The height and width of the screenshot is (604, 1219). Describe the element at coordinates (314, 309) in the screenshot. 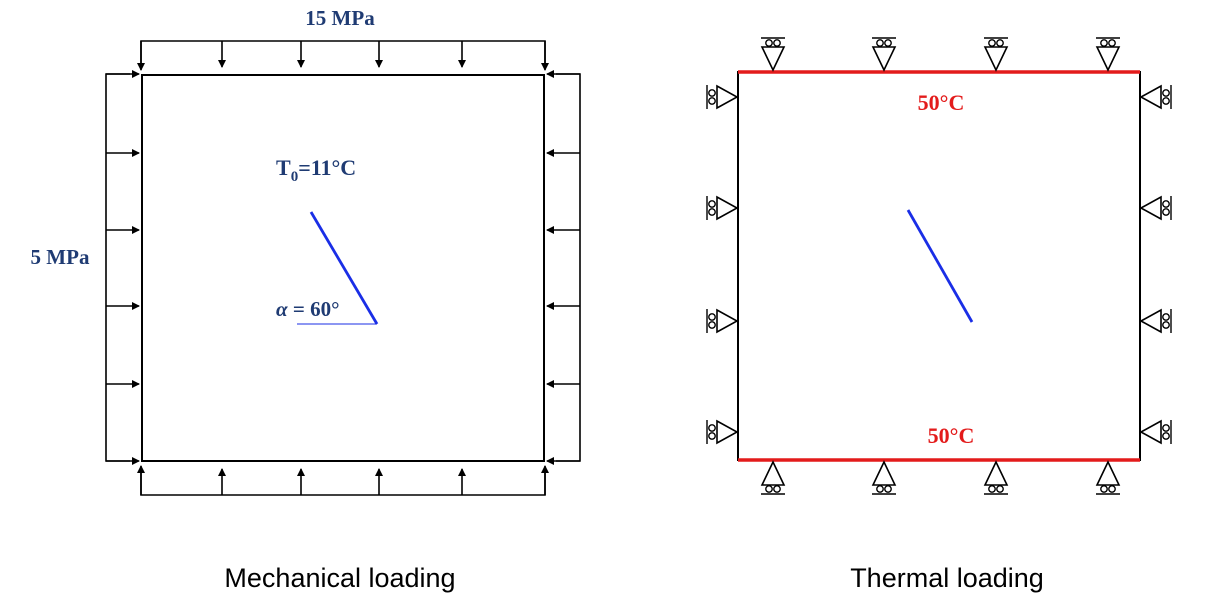

I see `angle-value: = 60°` at that location.